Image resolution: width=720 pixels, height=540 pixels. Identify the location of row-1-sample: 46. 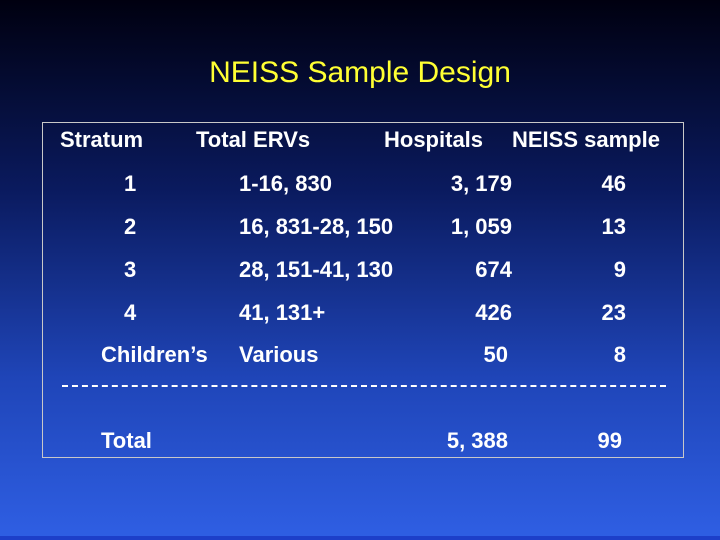
(613, 183).